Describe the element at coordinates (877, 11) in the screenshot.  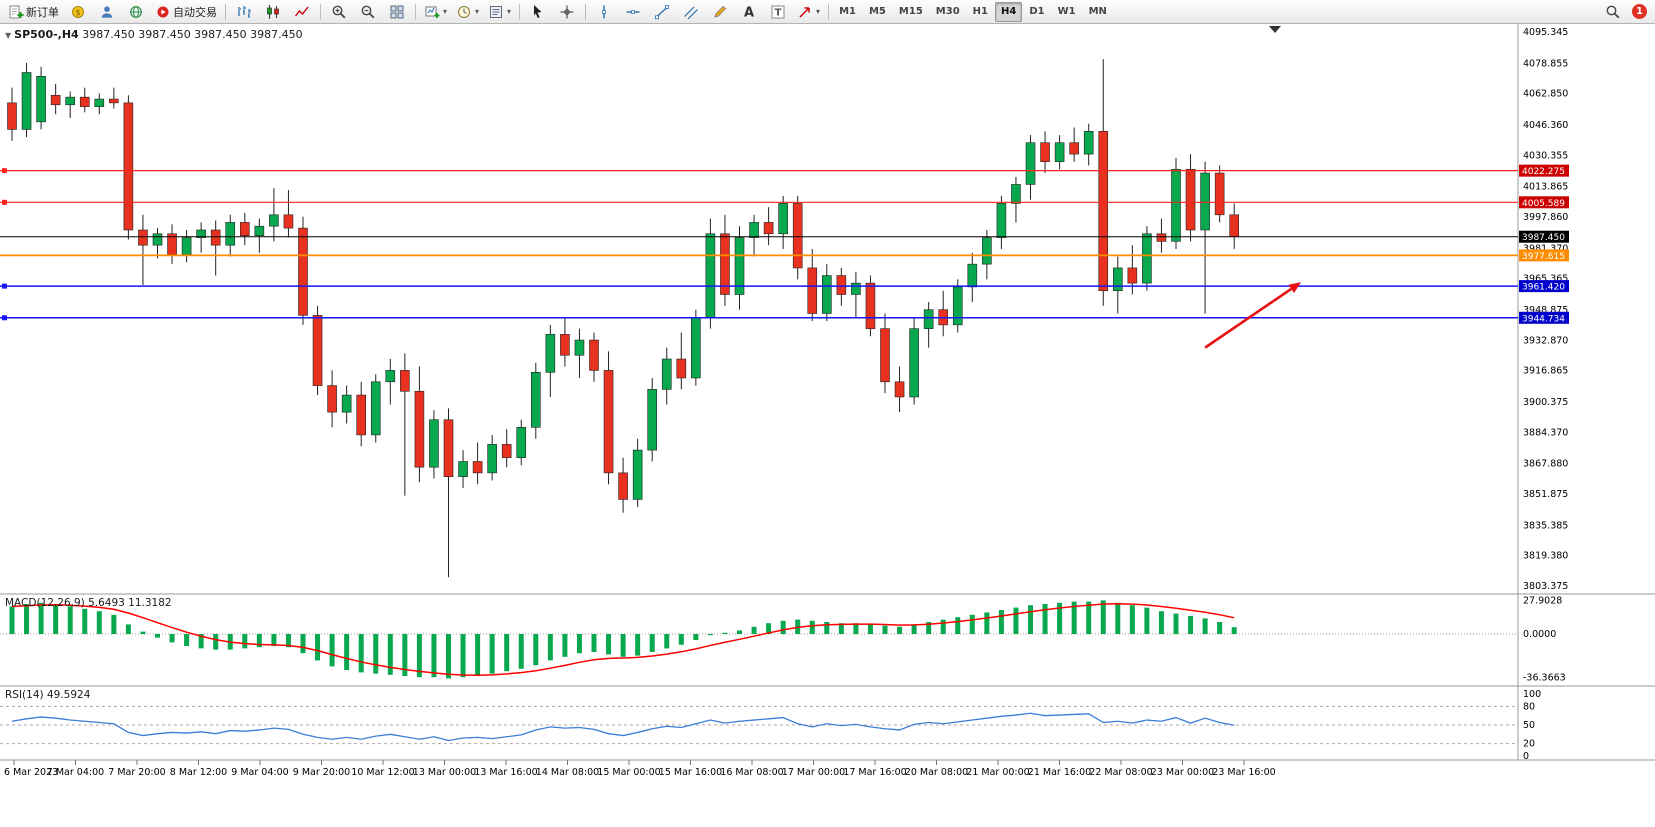
I see `timeframe-m5-button: M5` at that location.